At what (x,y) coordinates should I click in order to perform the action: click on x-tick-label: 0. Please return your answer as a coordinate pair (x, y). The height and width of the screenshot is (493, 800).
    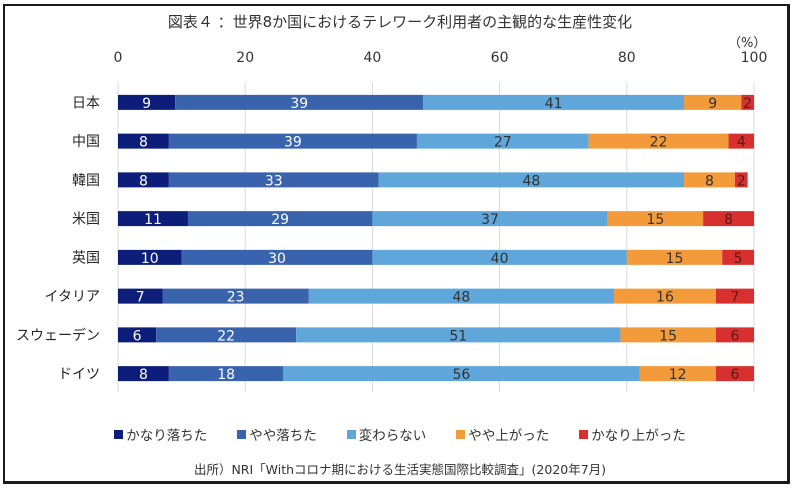
    Looking at the image, I should click on (118, 58).